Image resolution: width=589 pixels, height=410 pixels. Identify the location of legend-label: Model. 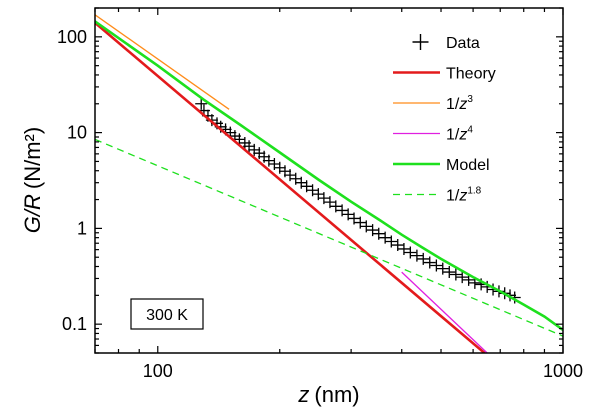
(468, 165).